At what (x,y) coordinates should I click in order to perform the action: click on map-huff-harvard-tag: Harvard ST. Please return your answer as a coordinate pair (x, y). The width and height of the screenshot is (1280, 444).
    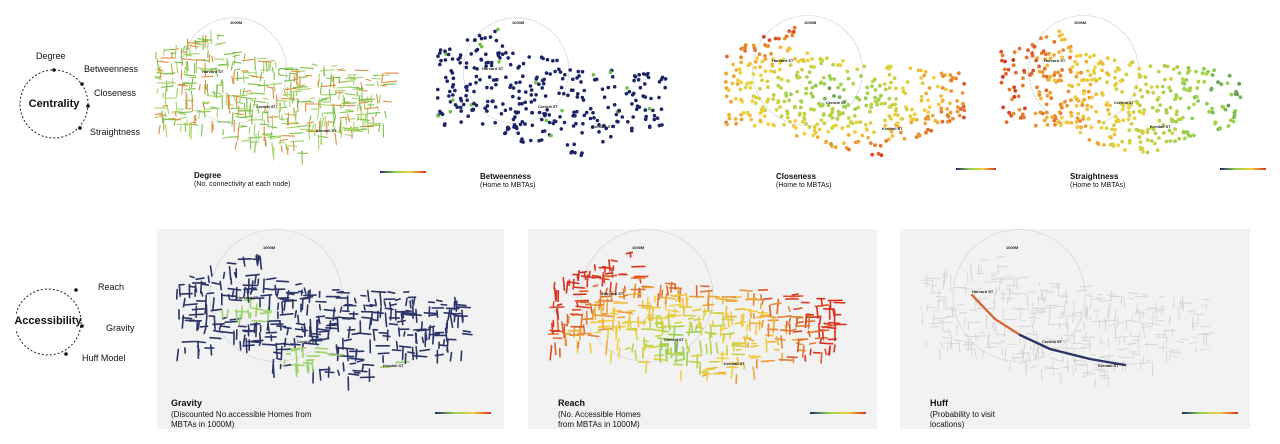
    Looking at the image, I should click on (983, 291).